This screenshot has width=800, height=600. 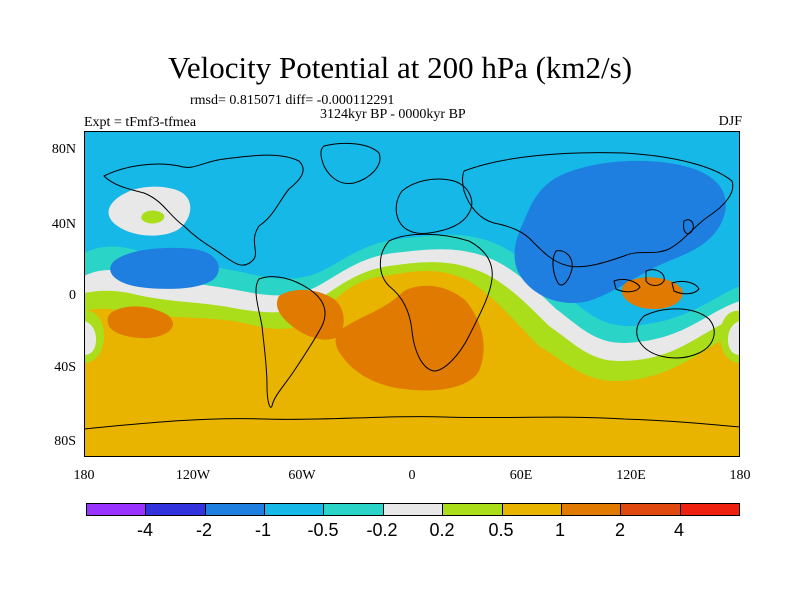 I want to click on contour-band-2-se-pacific, so click(x=140, y=322).